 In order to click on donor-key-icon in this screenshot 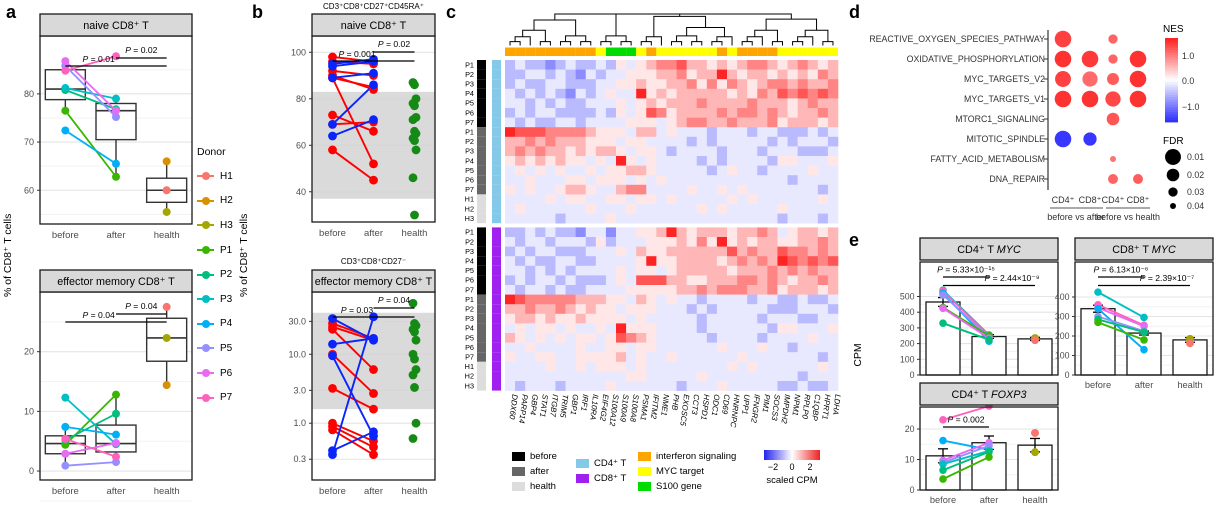, I will do `click(205, 299)`.